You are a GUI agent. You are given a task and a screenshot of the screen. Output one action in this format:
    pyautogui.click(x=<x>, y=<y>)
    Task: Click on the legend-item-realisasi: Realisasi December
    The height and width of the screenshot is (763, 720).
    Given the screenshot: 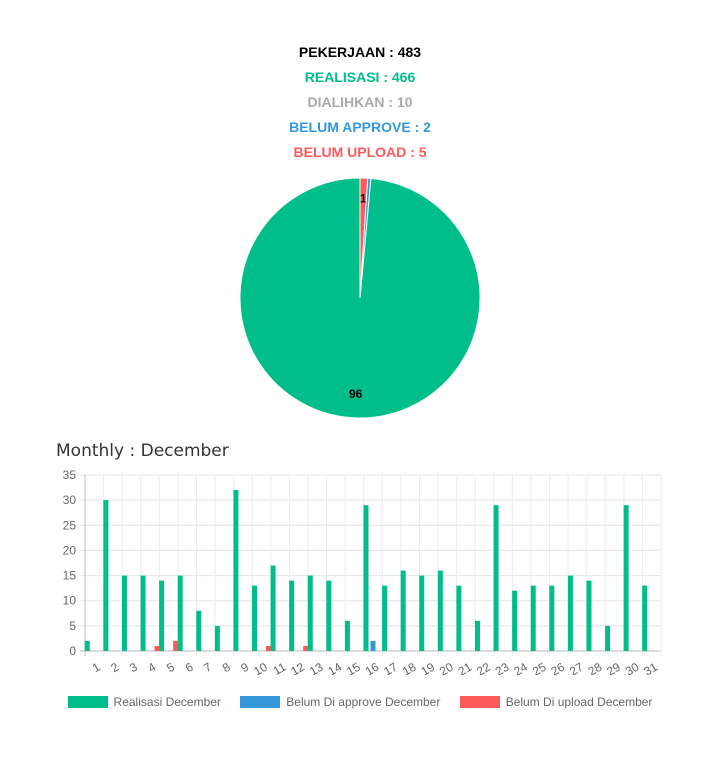 What is the action you would take?
    pyautogui.click(x=144, y=702)
    